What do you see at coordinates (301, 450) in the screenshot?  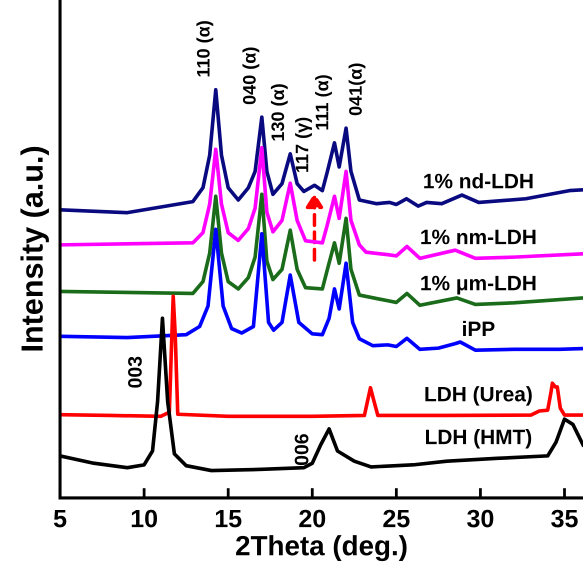 I see `annotation: 006` at bounding box center [301, 450].